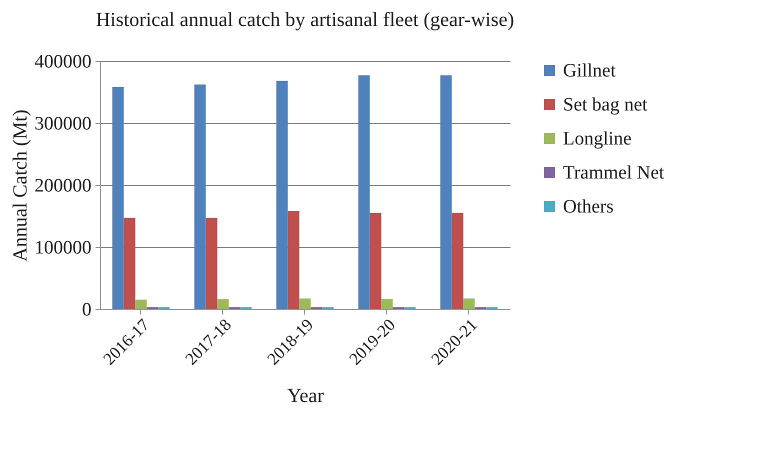 The image size is (760, 472). What do you see at coordinates (305, 20) in the screenshot?
I see `chart-title: Historical annual catch by artisanal fleet (gear-wise)` at bounding box center [305, 20].